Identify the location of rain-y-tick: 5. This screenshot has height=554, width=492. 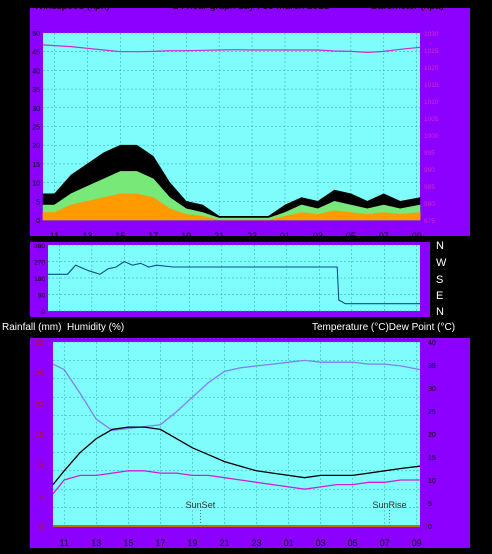
(41, 496).